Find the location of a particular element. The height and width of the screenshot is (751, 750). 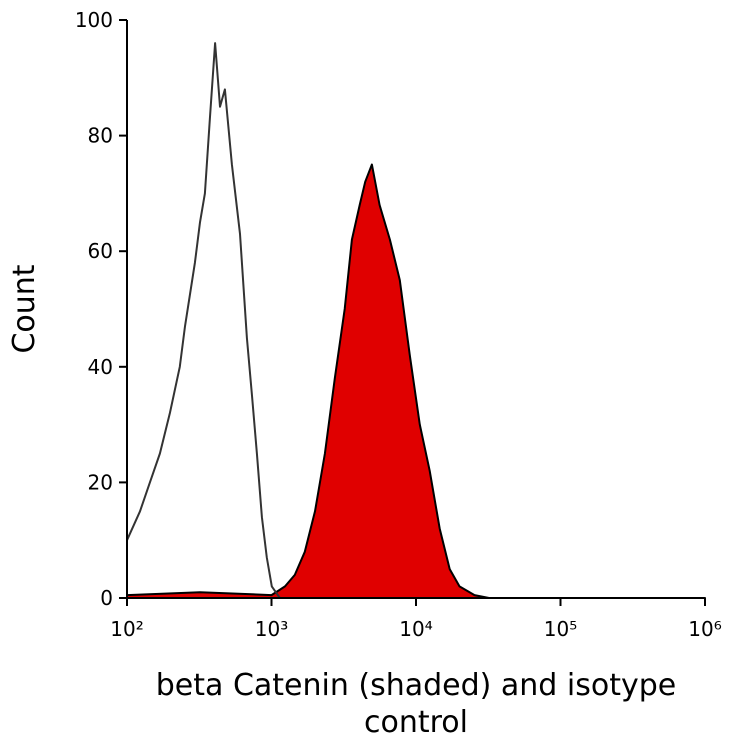

y-tick-label: 20 is located at coordinates (100, 482).